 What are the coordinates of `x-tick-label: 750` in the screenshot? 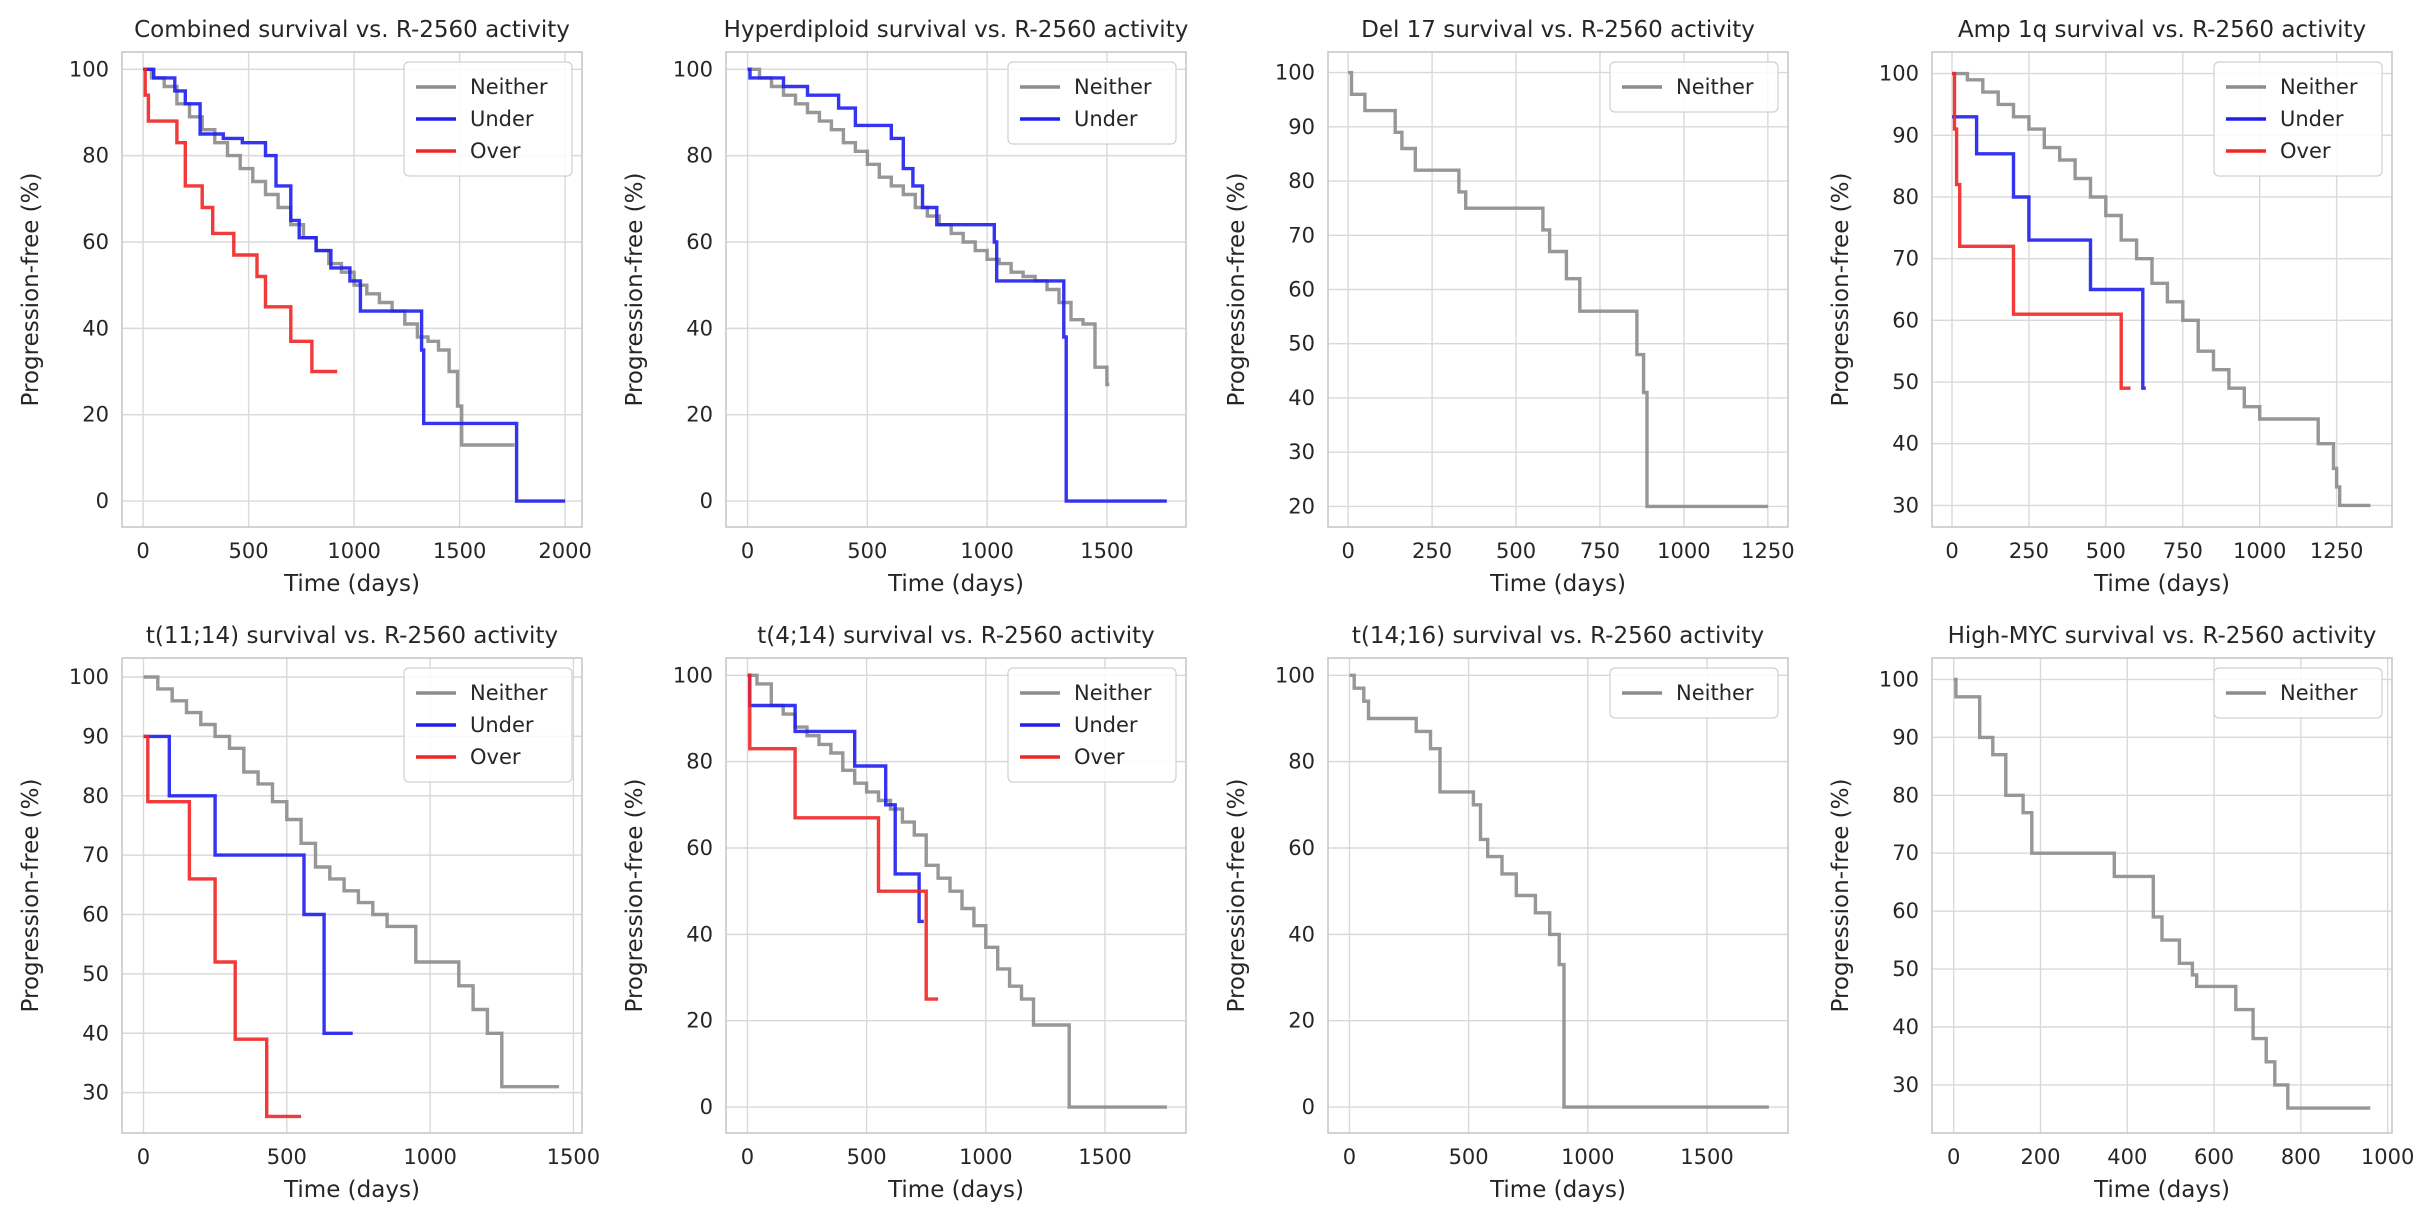 It's located at (2183, 551).